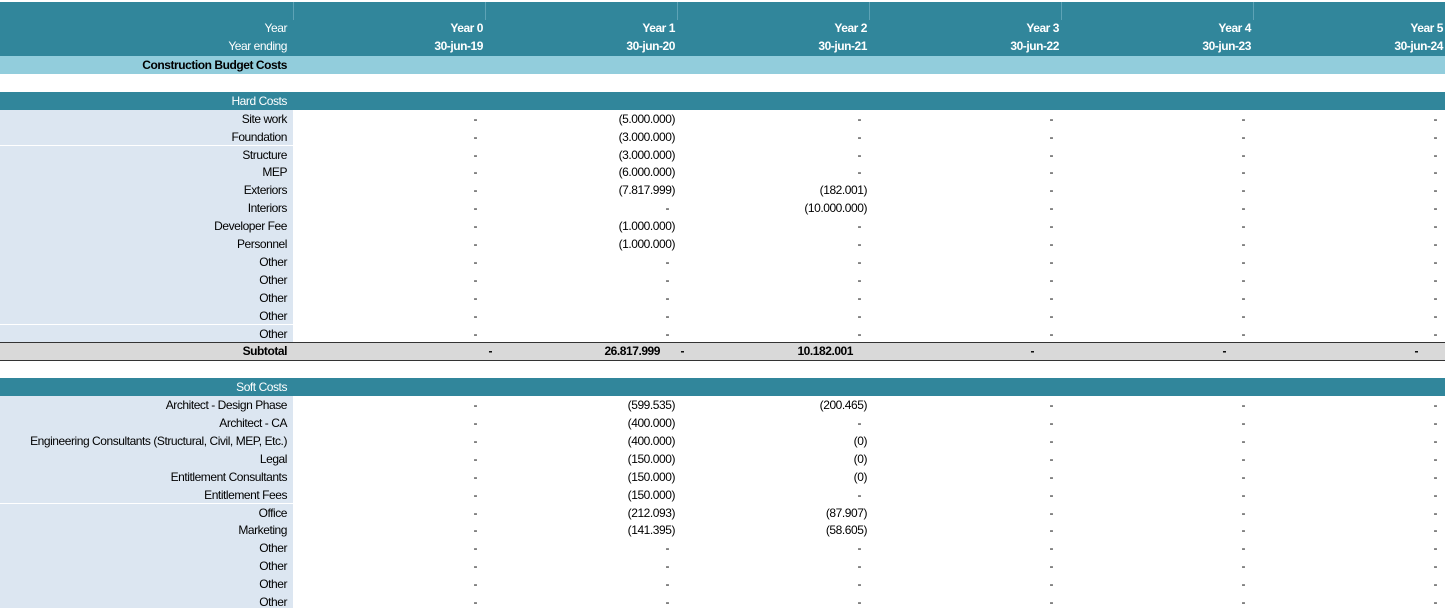  Describe the element at coordinates (825, 351) in the screenshot. I see `subtotal-value: 10.182.001` at that location.